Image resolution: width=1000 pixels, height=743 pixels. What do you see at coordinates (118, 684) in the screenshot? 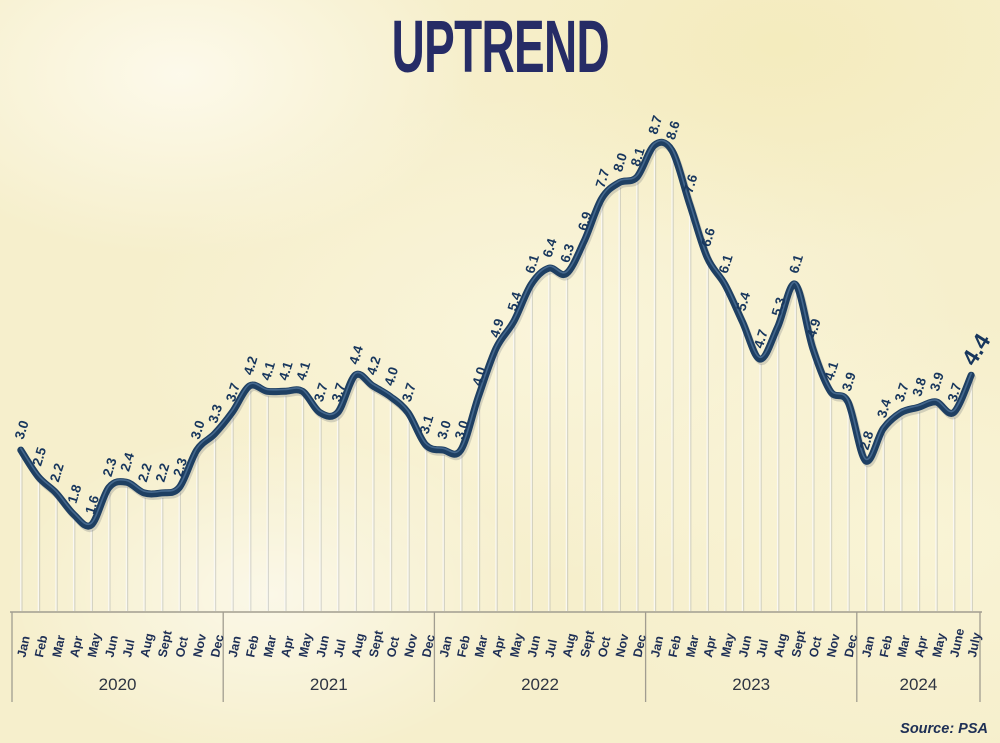
I see `year-label: 2020` at bounding box center [118, 684].